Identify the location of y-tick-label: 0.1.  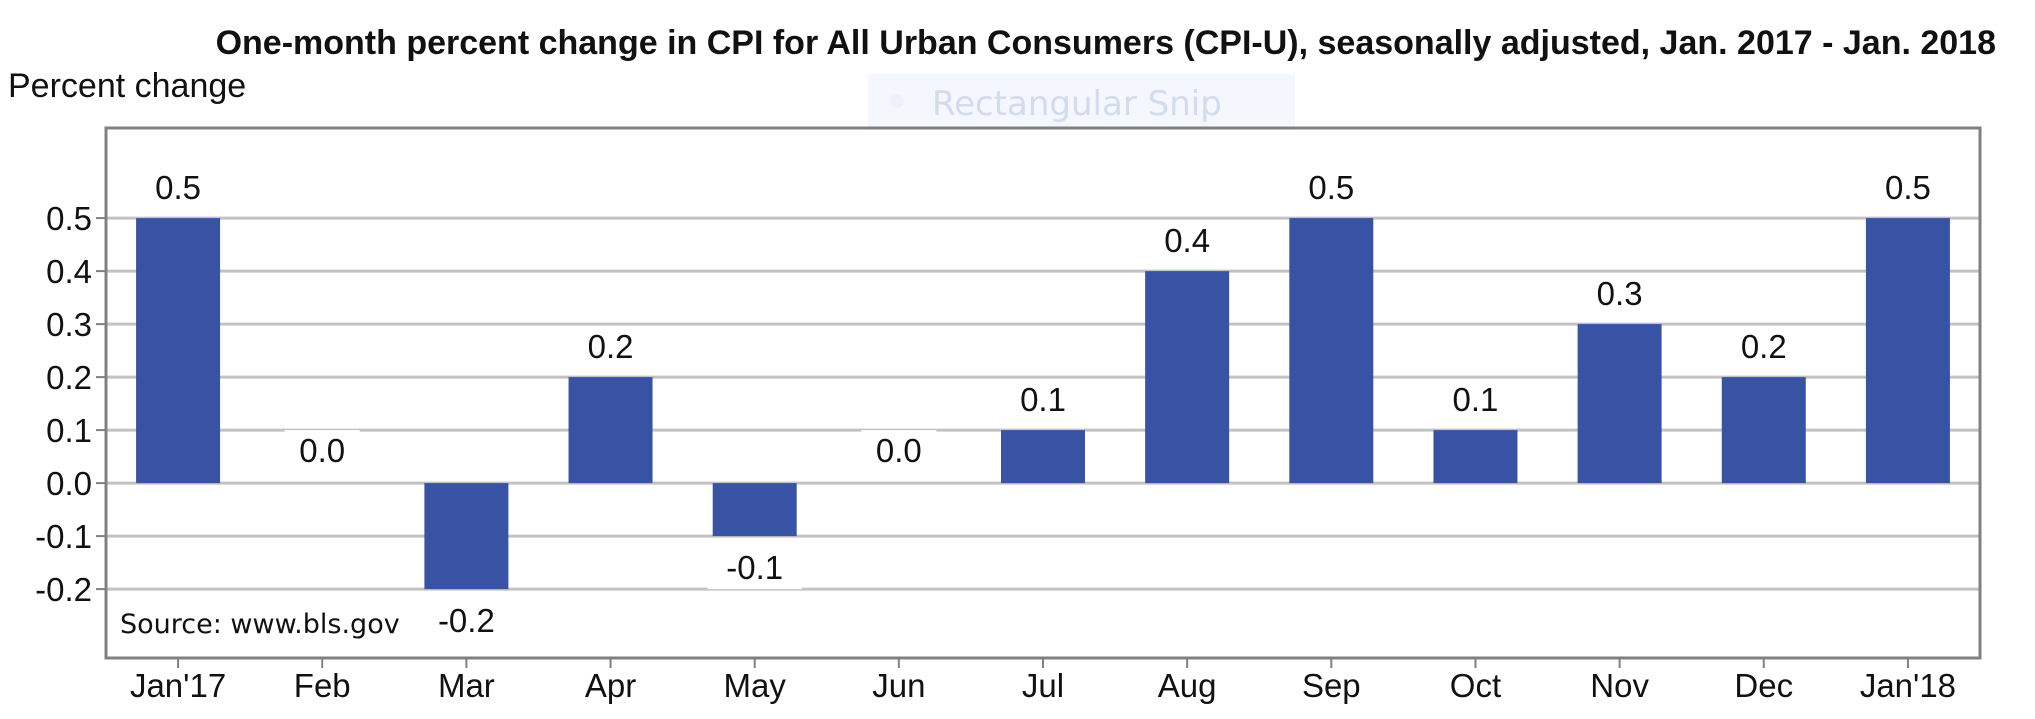
(69, 430).